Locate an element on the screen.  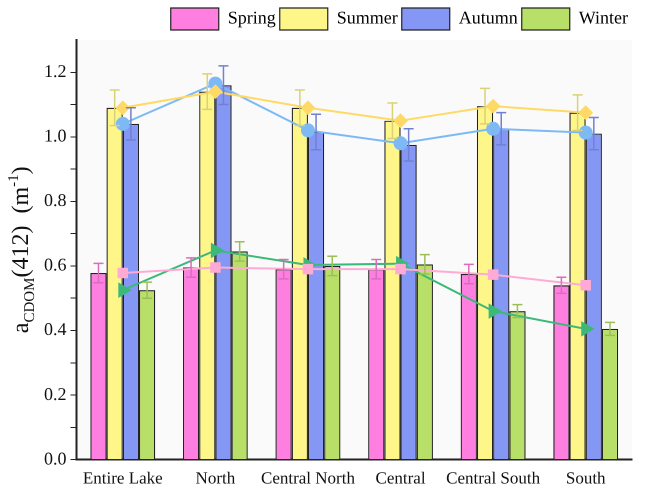
x-tick-label: Central is located at coordinates (401, 478).